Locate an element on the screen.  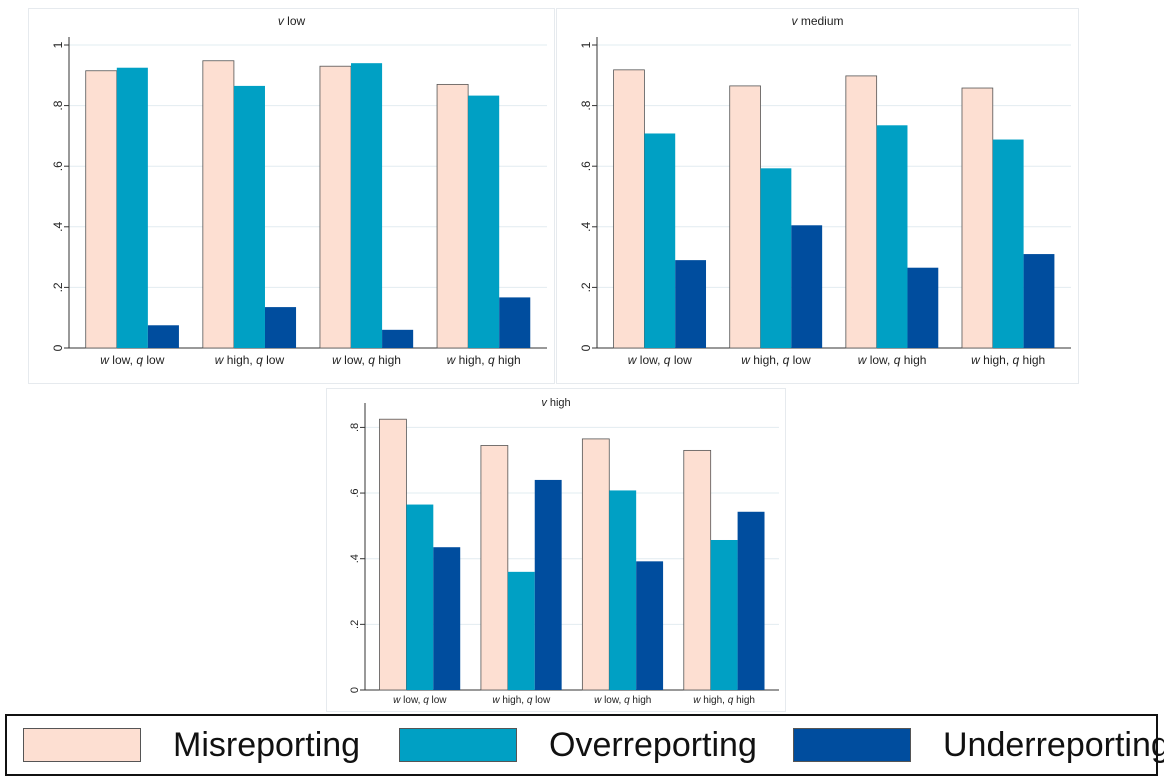
ytick-label-v-low-1: .2 is located at coordinates (58, 287).